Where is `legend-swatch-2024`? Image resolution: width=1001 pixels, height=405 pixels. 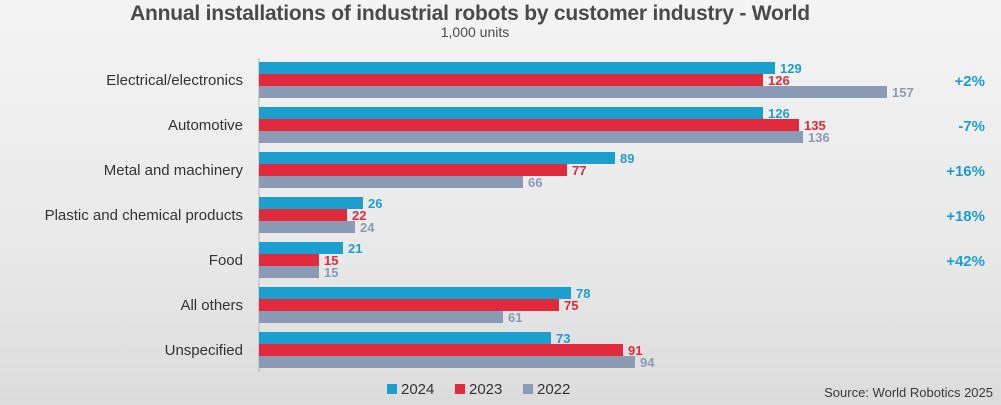
legend-swatch-2024 is located at coordinates (392, 389).